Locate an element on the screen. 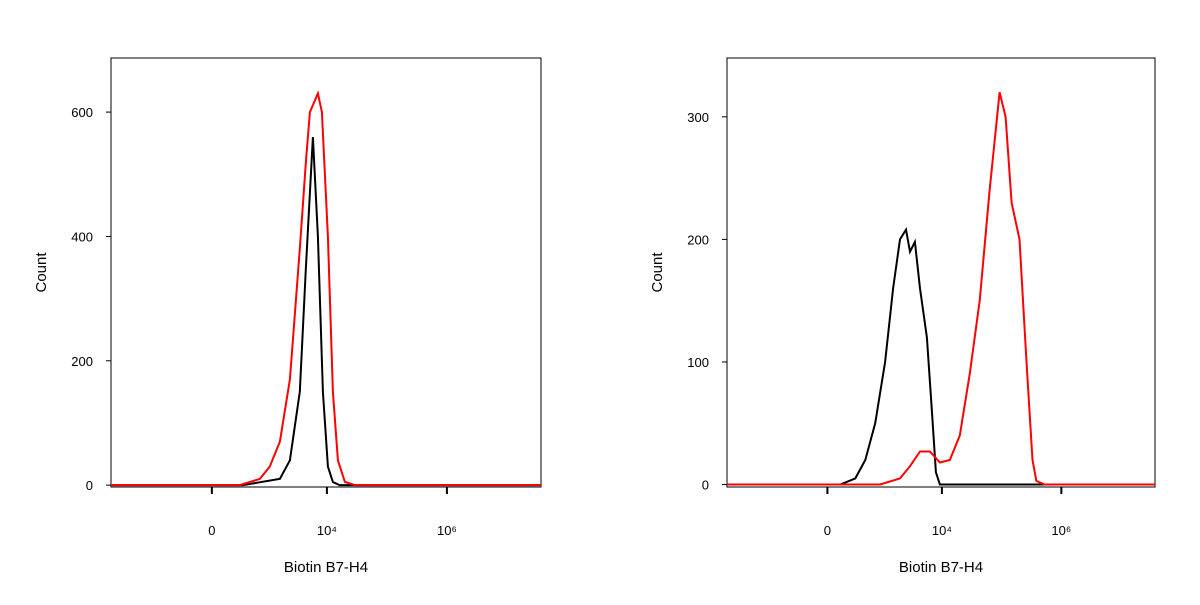 Image resolution: width=1200 pixels, height=605 pixels. y-tick-label: 300 is located at coordinates (698, 117).